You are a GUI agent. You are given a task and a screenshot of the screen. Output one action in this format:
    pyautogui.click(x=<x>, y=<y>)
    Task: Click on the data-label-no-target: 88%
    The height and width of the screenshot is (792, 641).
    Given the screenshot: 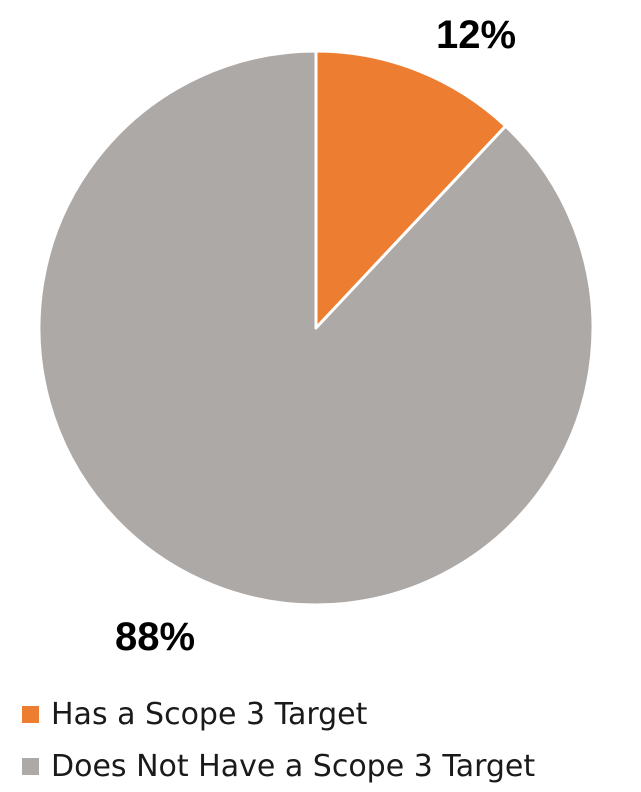 What is the action you would take?
    pyautogui.click(x=155, y=637)
    